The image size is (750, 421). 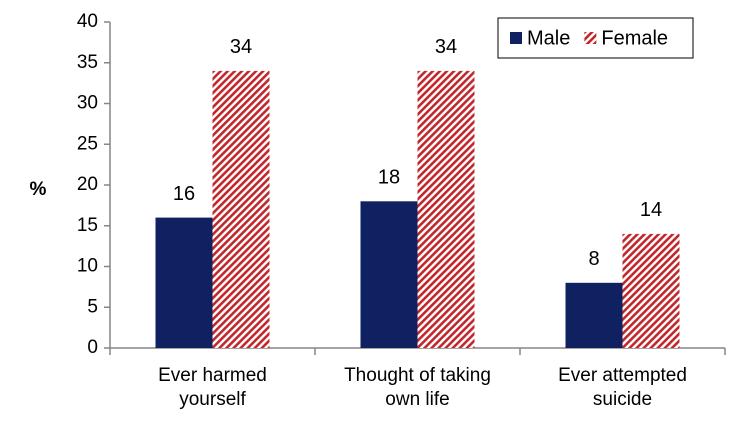 I want to click on y-tick-label: 30, so click(x=87, y=103).